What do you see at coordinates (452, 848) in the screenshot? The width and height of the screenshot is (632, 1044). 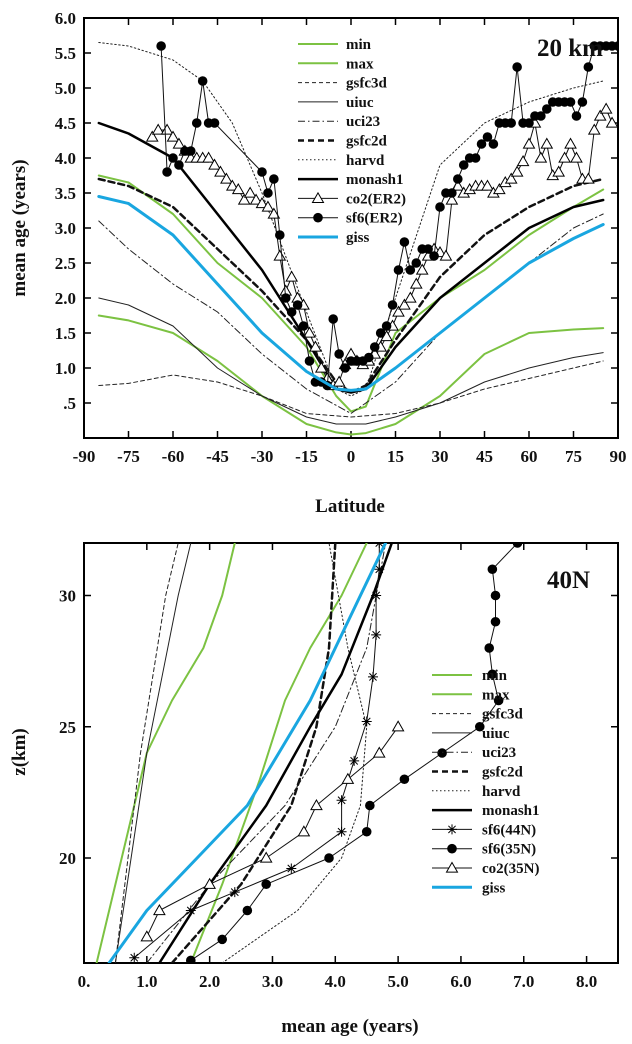 I see `legend-sf6-35n-marker` at bounding box center [452, 848].